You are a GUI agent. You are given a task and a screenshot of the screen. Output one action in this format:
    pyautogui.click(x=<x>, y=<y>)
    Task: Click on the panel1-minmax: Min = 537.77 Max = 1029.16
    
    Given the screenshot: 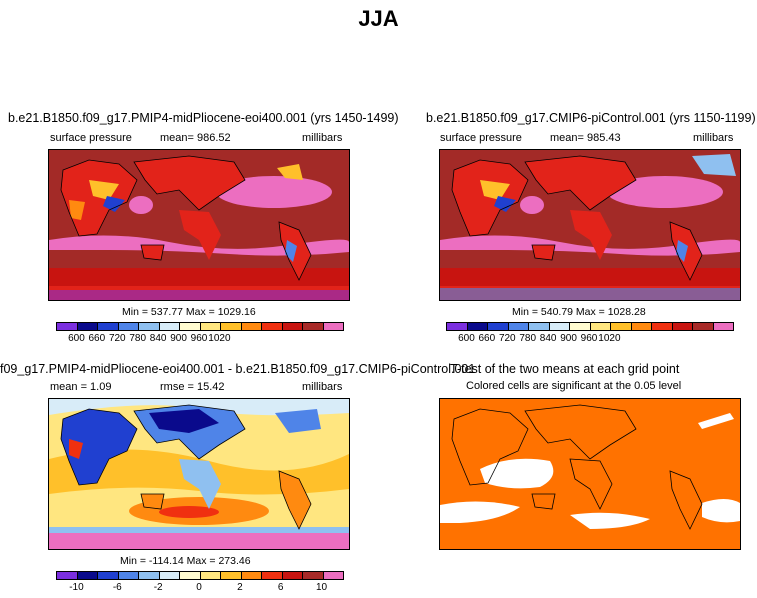 What is the action you would take?
    pyautogui.click(x=189, y=312)
    